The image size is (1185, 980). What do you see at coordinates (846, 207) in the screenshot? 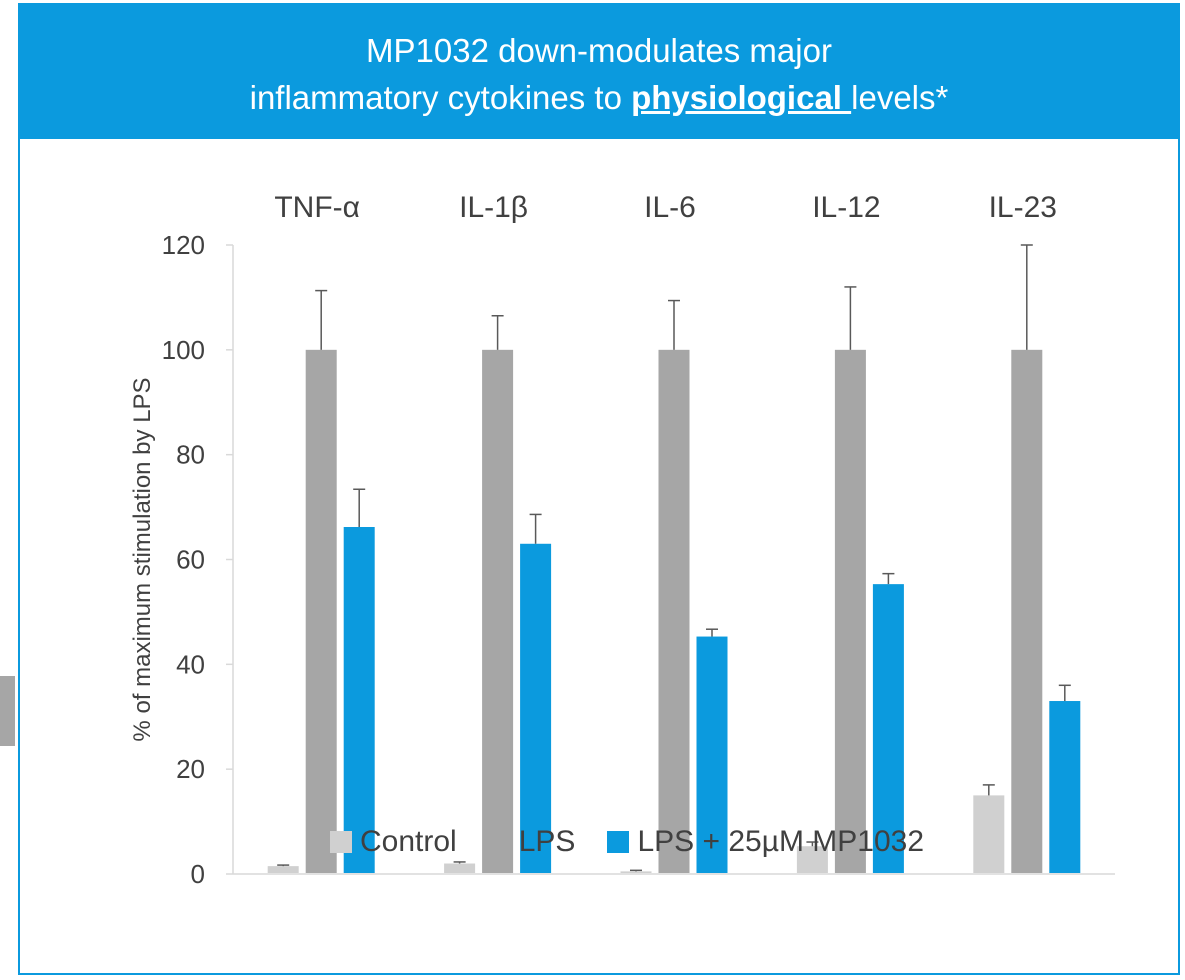
I see `category-label: IL-12` at bounding box center [846, 207].